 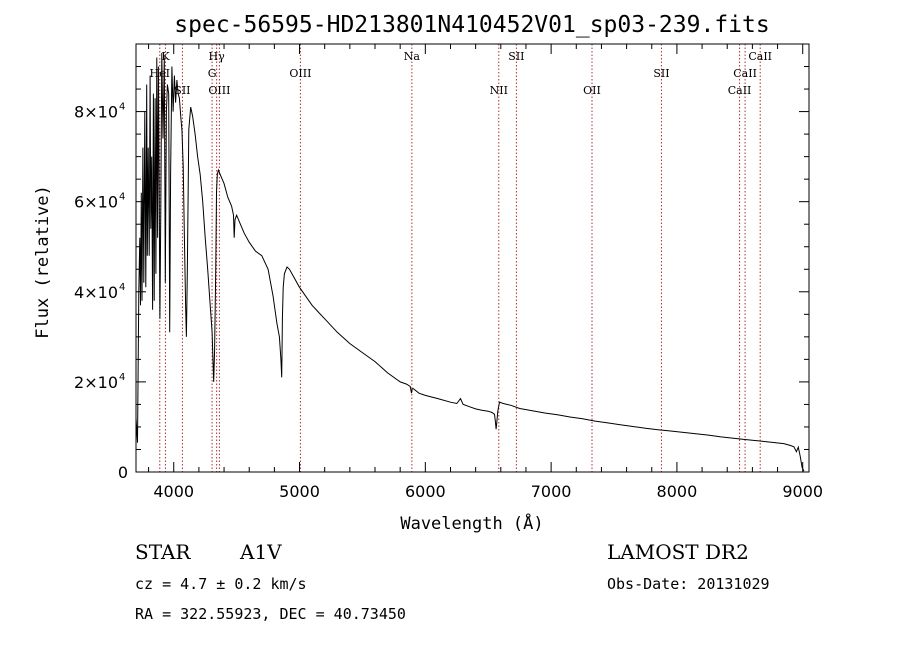 I want to click on x-tick-label: 5000, so click(x=299, y=491).